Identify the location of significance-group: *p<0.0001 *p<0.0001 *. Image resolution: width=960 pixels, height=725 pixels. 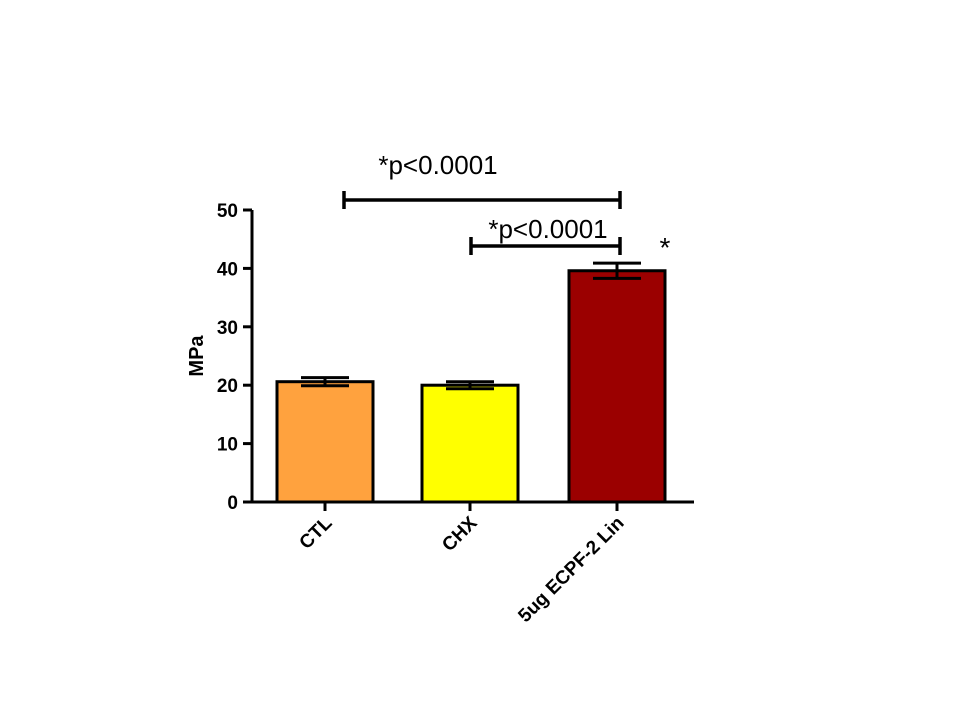
(506, 206).